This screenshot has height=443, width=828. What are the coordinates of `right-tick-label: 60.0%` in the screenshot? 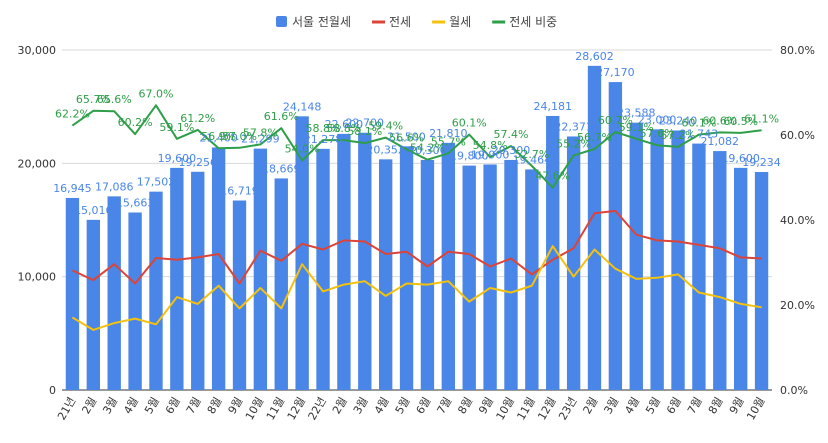 It's located at (797, 135).